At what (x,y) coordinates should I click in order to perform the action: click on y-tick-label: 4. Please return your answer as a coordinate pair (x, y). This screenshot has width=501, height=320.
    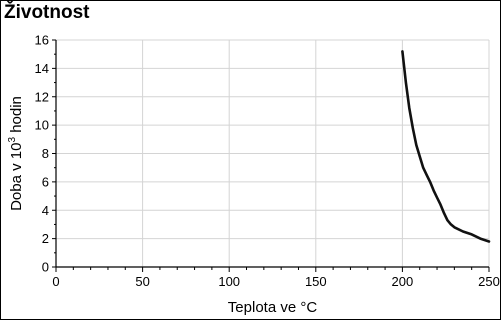
    Looking at the image, I should click on (45, 210).